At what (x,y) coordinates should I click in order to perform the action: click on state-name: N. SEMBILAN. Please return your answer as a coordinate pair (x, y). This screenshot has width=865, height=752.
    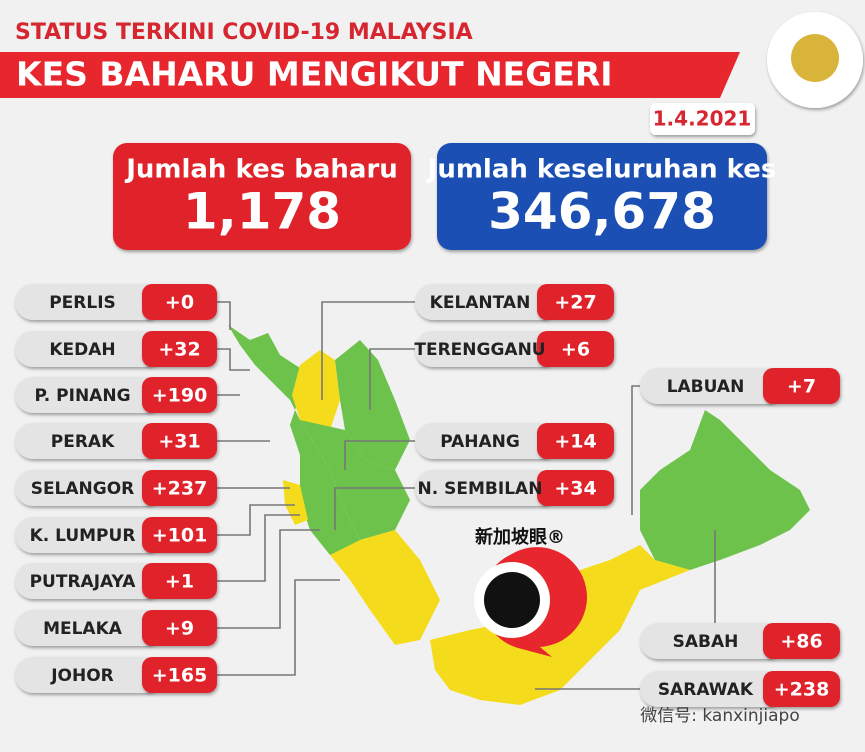
    Looking at the image, I should click on (480, 489).